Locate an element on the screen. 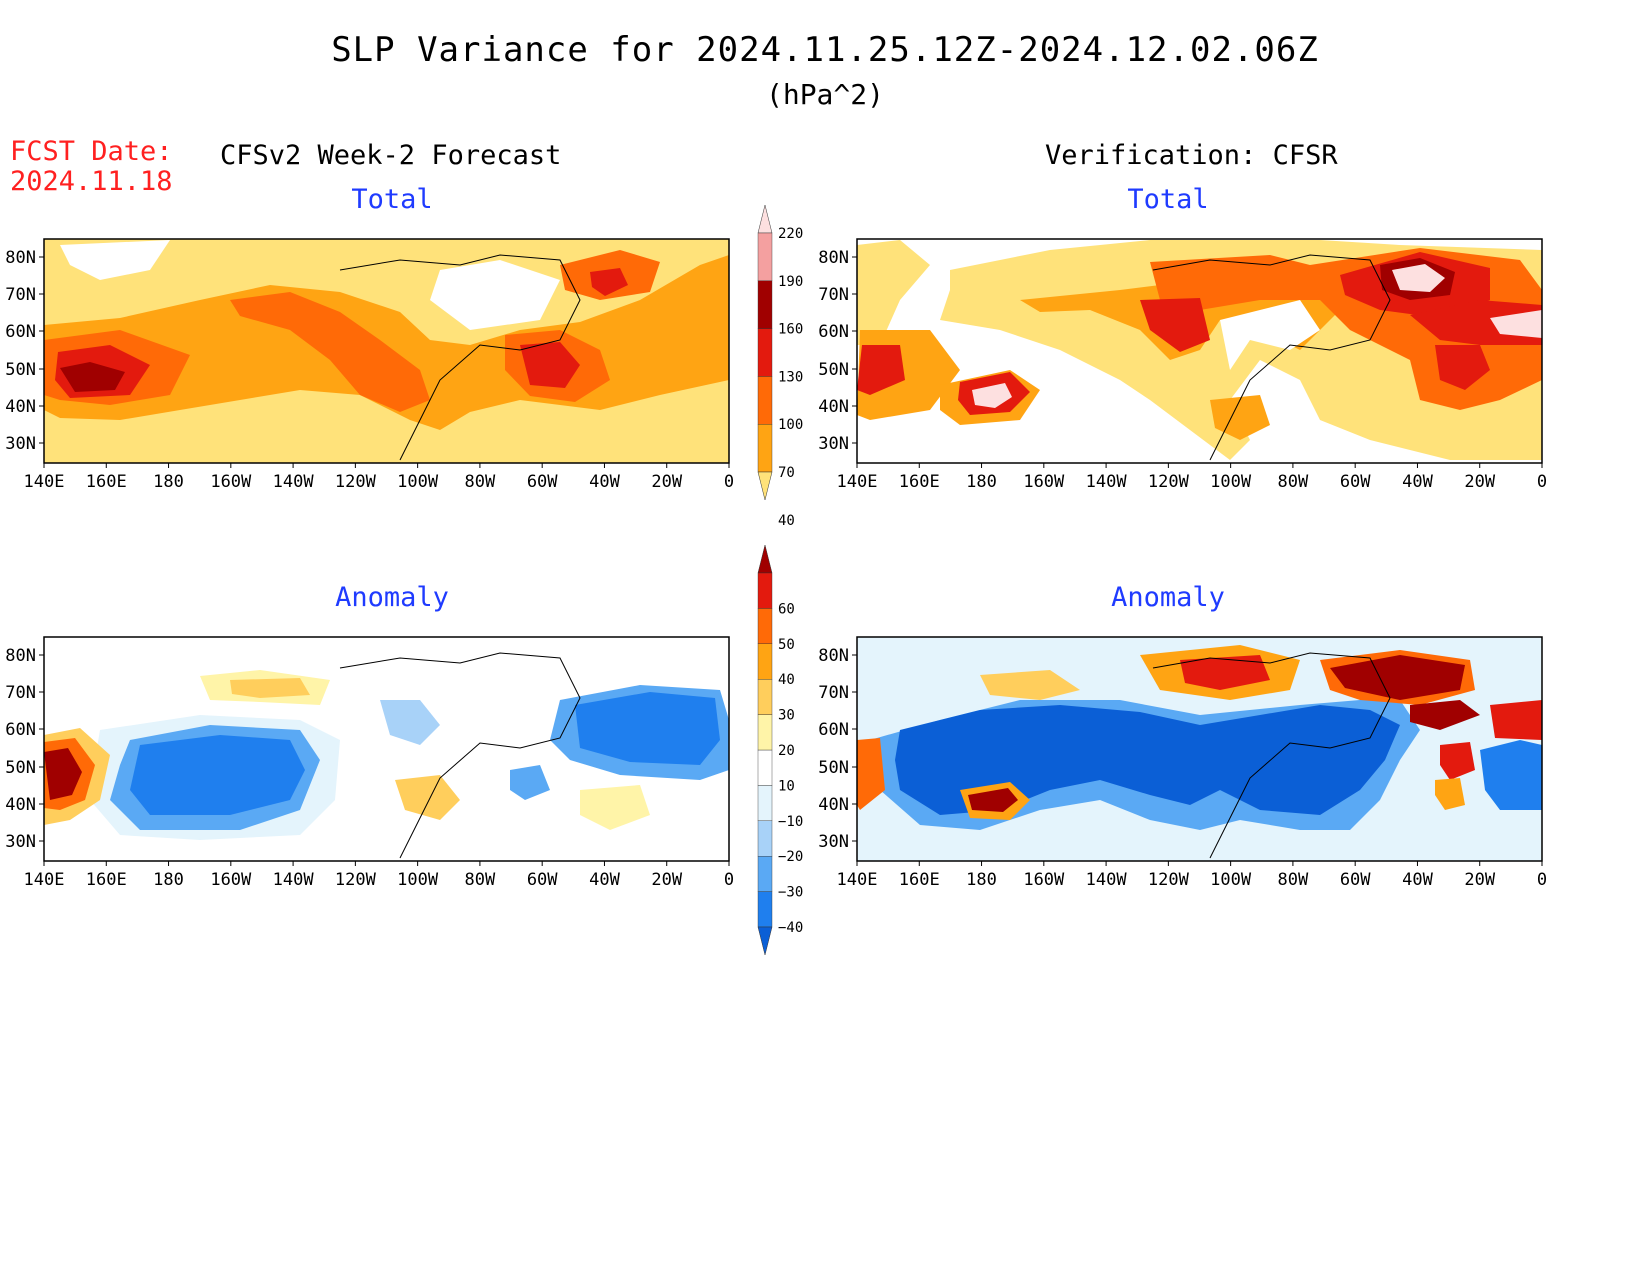  total-colorbar-level-label: 160 is located at coordinates (790, 330).